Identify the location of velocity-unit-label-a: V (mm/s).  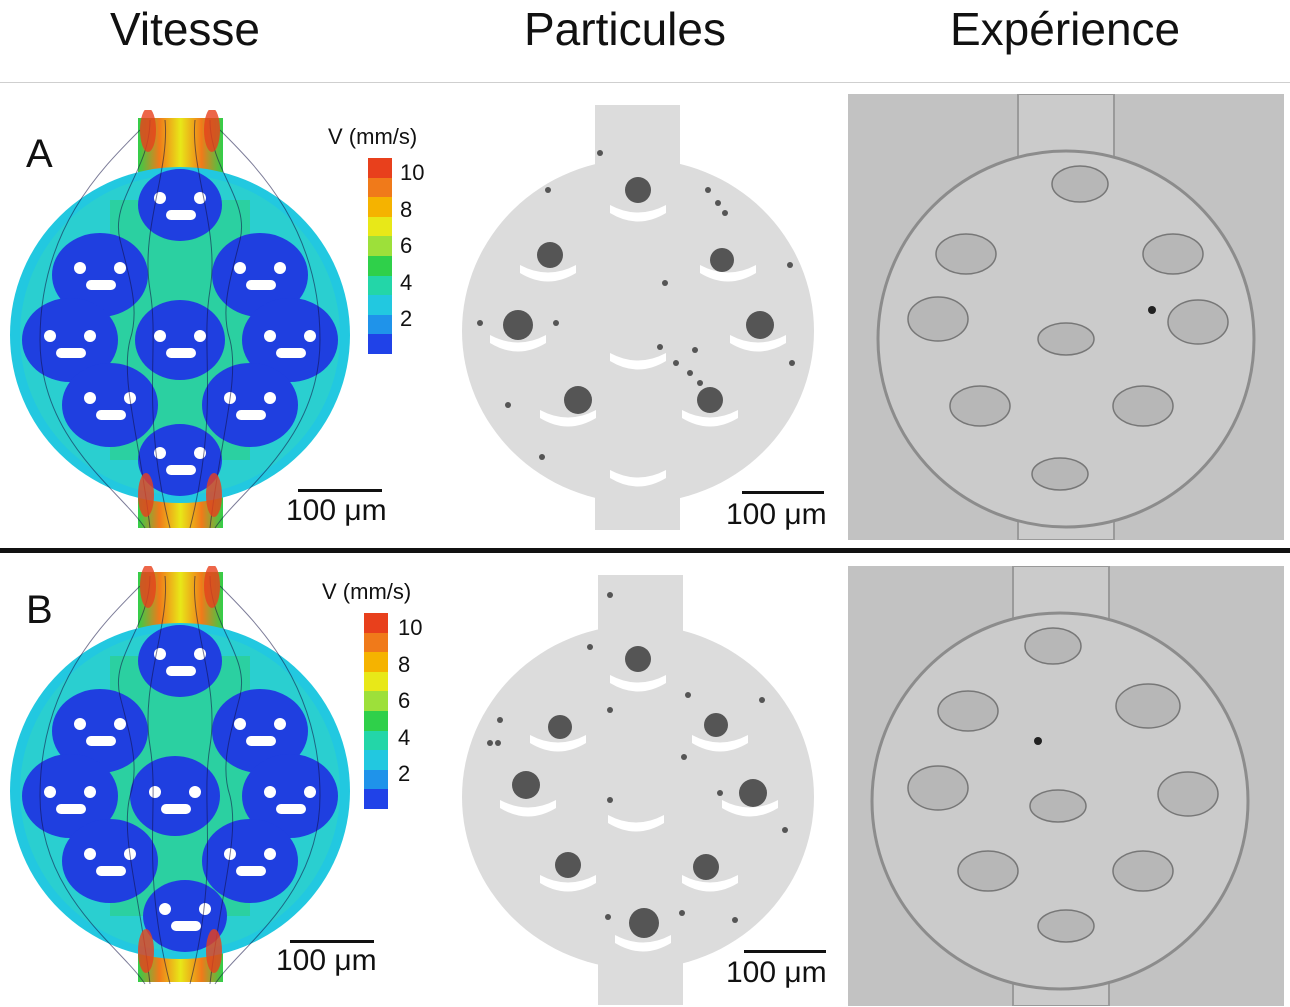
(373, 136).